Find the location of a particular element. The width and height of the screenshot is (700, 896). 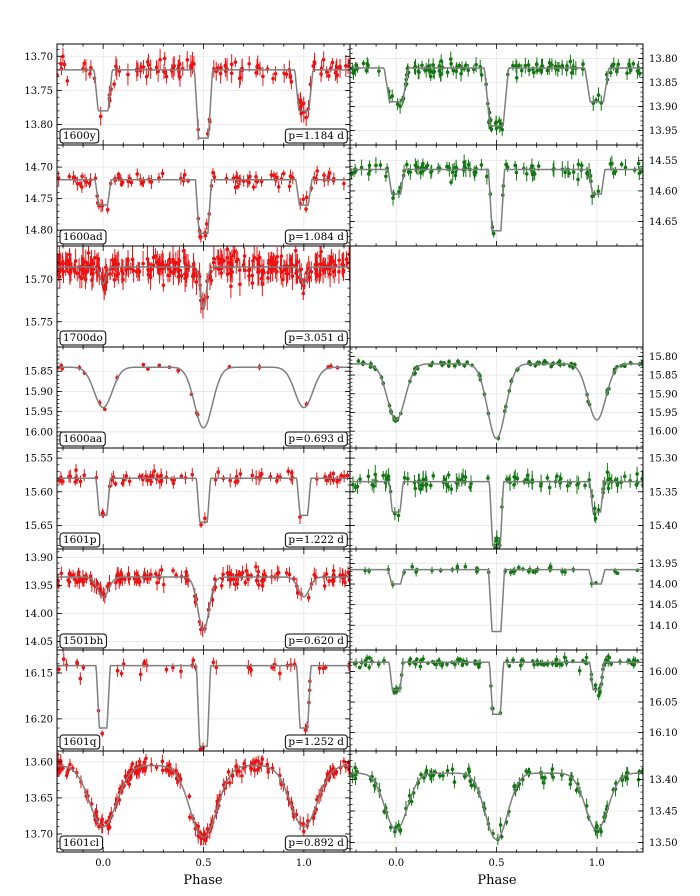

y-tick-label: 14.70 is located at coordinates (38, 168).